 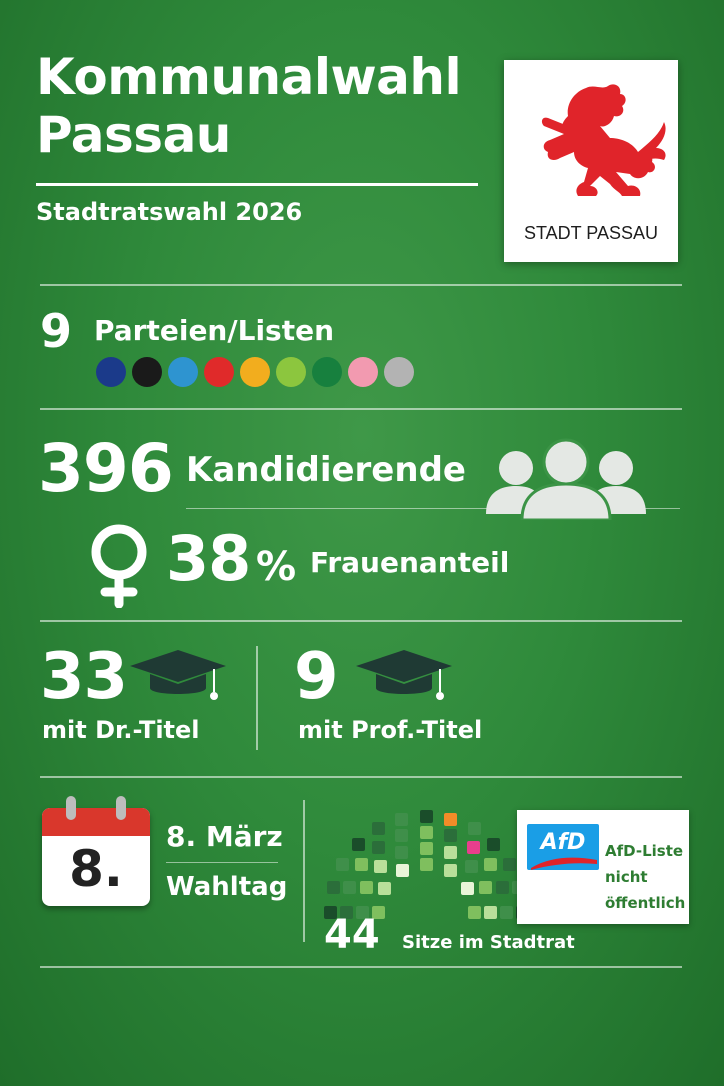 I want to click on calendar-icon: 8., so click(x=96, y=852).